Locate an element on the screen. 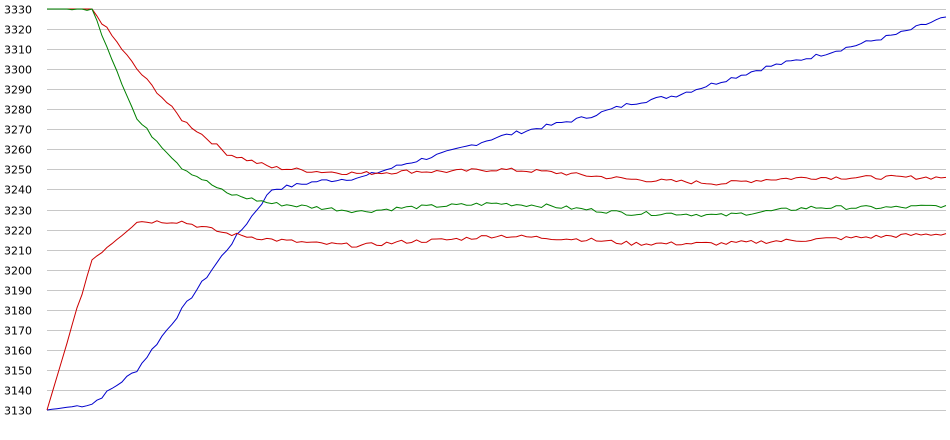 This screenshot has width=950, height=440. y-tick-label: 3240 is located at coordinates (18, 190).